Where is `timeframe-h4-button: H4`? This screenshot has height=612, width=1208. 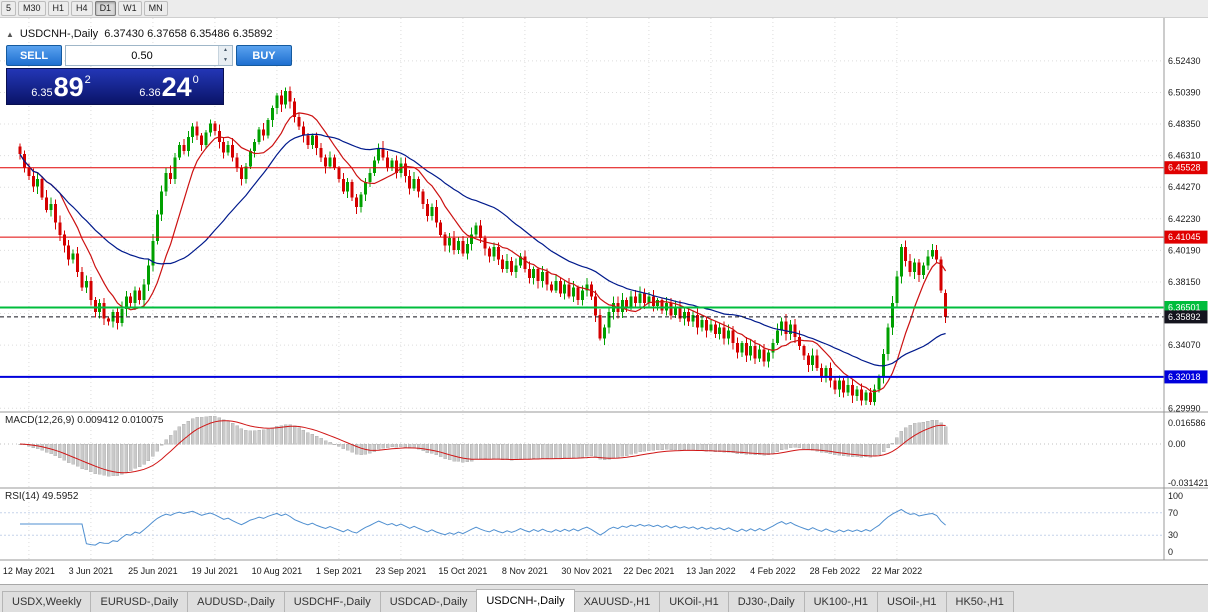
timeframe-h4-button: H4 is located at coordinates (82, 8).